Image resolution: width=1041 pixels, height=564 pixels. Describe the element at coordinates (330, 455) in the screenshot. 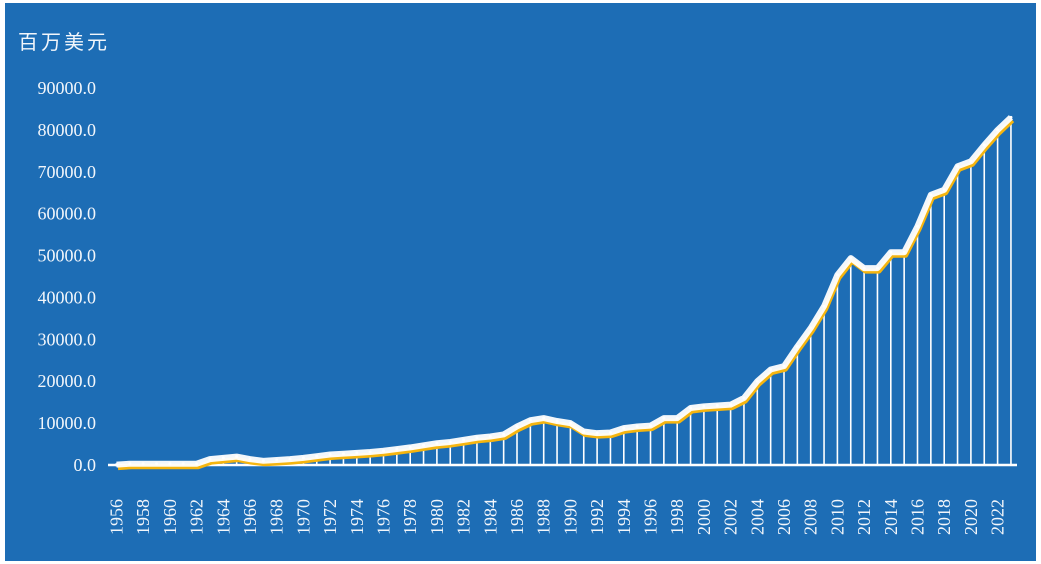

I see `data-point-1972` at that location.